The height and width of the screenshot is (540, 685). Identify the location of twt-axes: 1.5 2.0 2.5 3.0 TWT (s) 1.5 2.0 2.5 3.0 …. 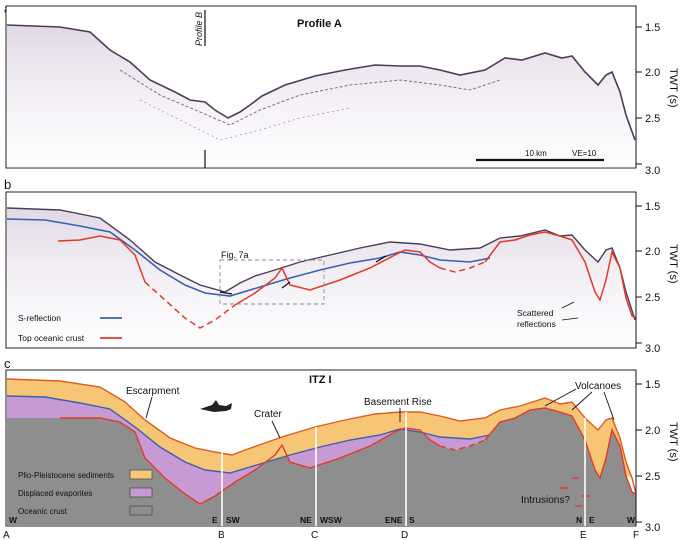
(657, 270).